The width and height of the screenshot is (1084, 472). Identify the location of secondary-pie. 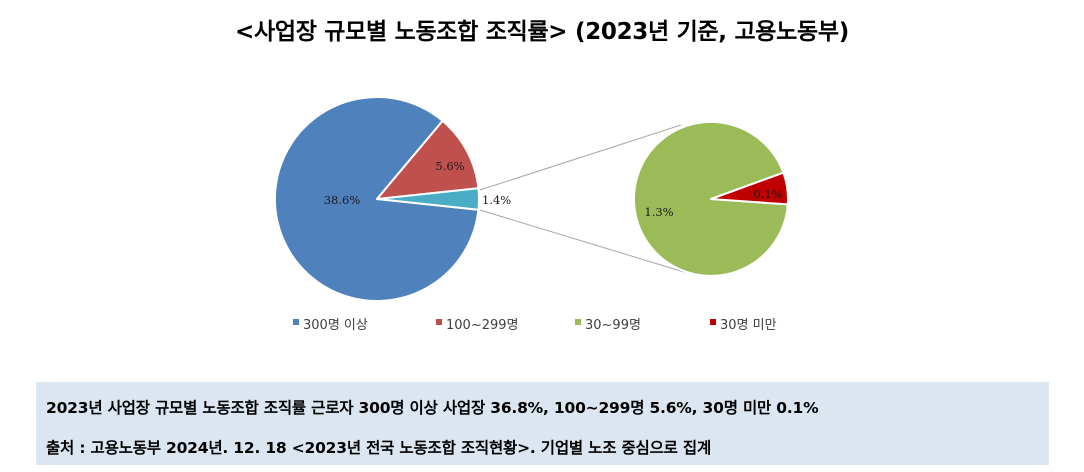
(711, 198).